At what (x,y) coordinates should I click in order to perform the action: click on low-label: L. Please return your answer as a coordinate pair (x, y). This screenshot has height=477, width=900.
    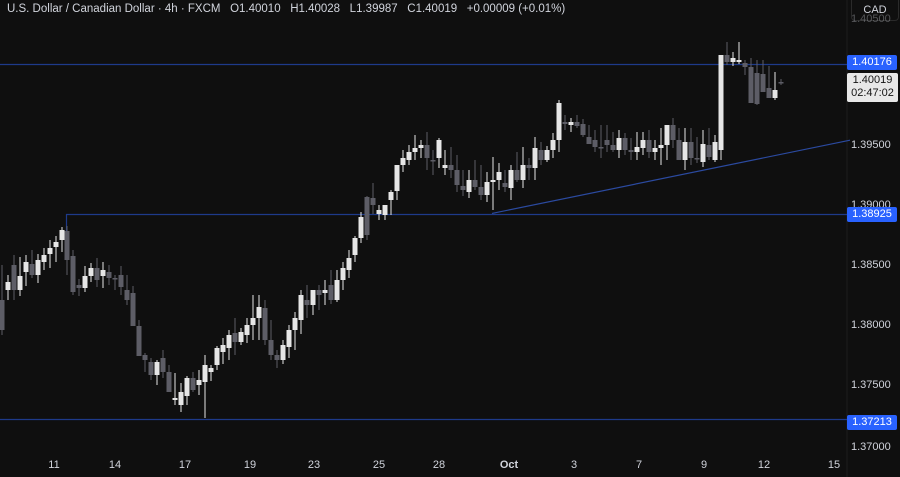
    Looking at the image, I should click on (353, 9).